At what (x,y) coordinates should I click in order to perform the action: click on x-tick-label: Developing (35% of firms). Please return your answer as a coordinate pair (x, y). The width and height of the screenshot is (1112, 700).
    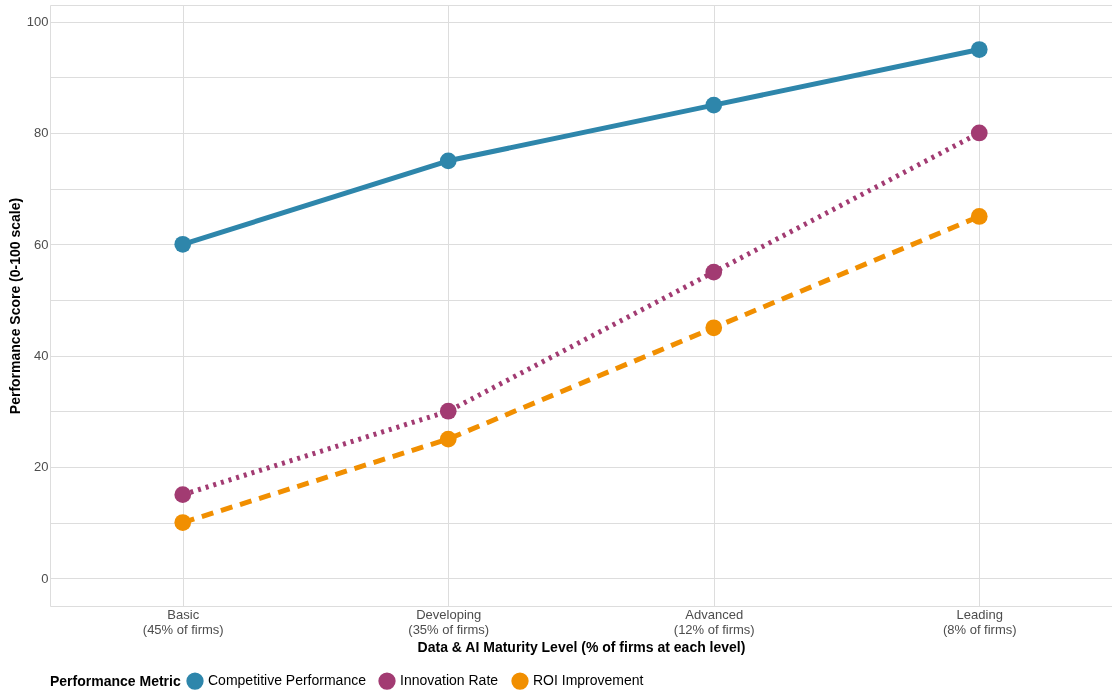
    Looking at the image, I should click on (449, 621).